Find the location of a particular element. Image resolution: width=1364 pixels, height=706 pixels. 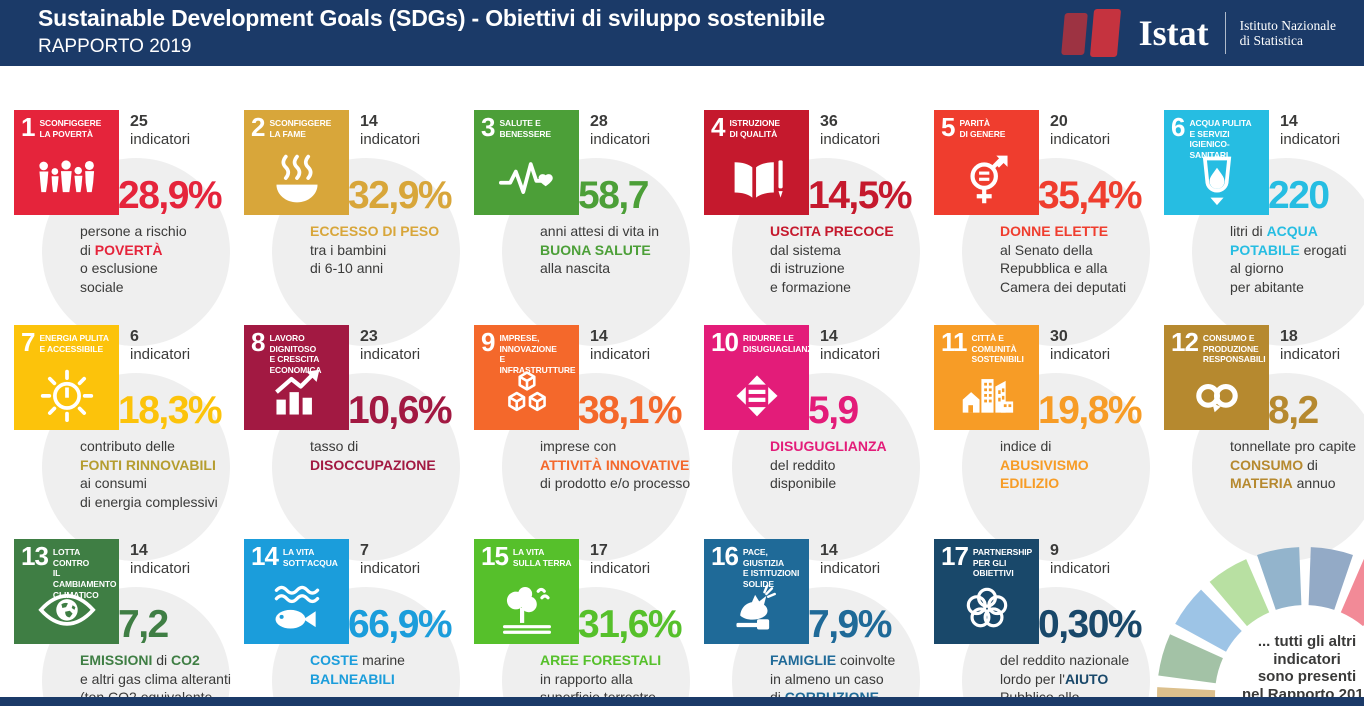

water-icon is located at coordinates (1216, 178).